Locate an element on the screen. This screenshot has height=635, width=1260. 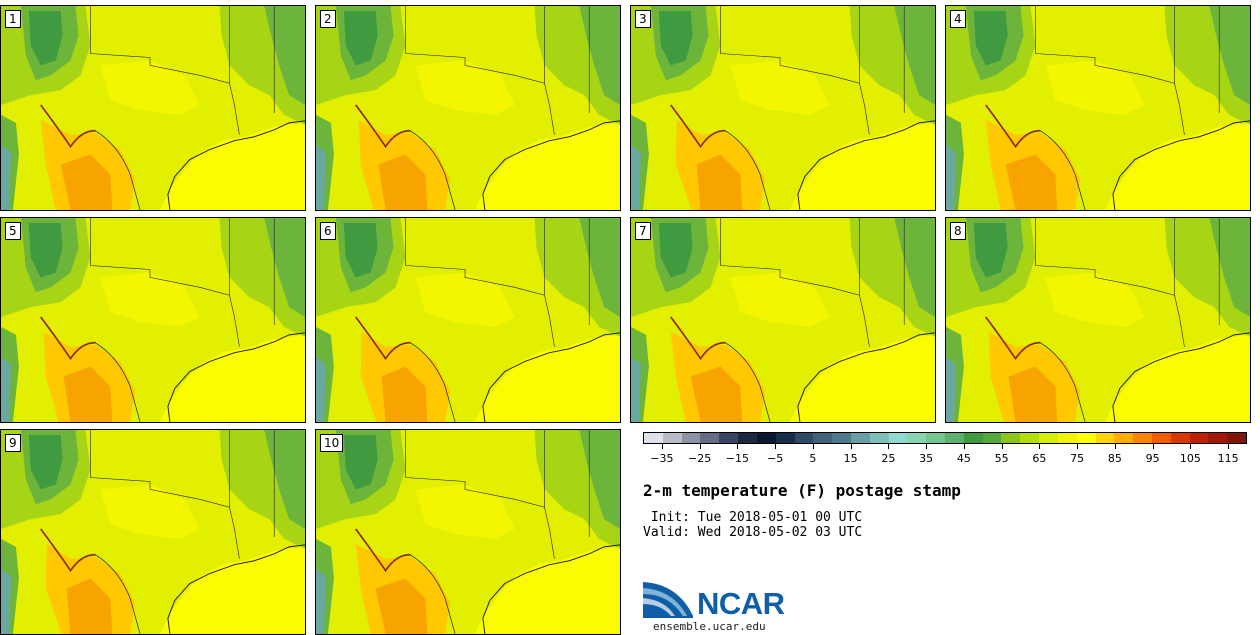
colorbar-tick-label: −15 is located at coordinates (737, 458).